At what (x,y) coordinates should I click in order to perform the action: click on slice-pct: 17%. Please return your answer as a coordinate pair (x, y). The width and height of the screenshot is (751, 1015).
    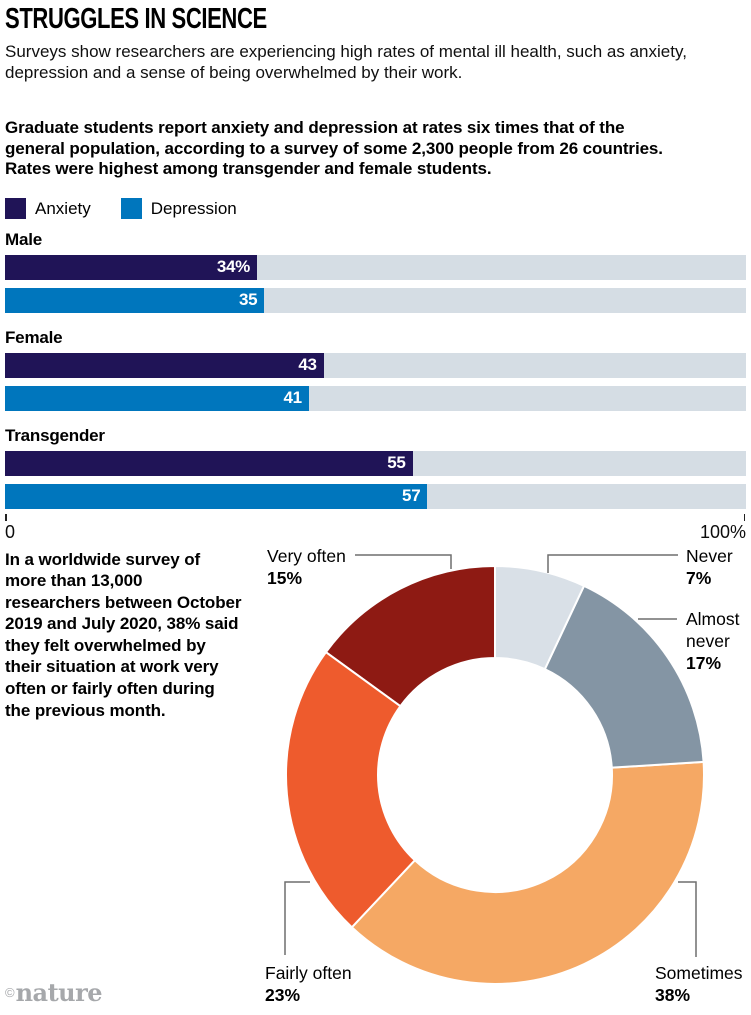
    Looking at the image, I should click on (704, 662).